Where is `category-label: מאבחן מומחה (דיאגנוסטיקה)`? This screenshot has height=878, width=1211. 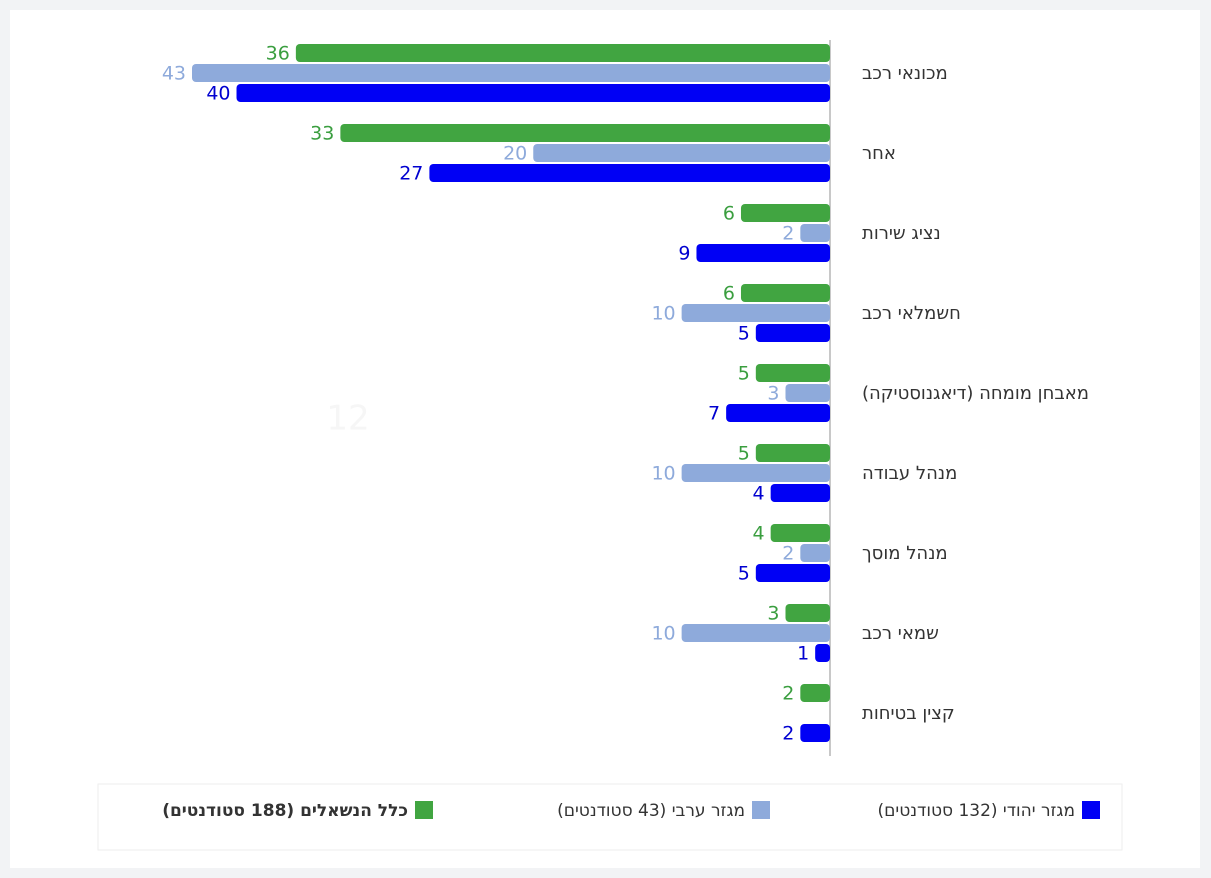 category-label: מאבחן מומחה (דיאגנוסטיקה) is located at coordinates (975, 393).